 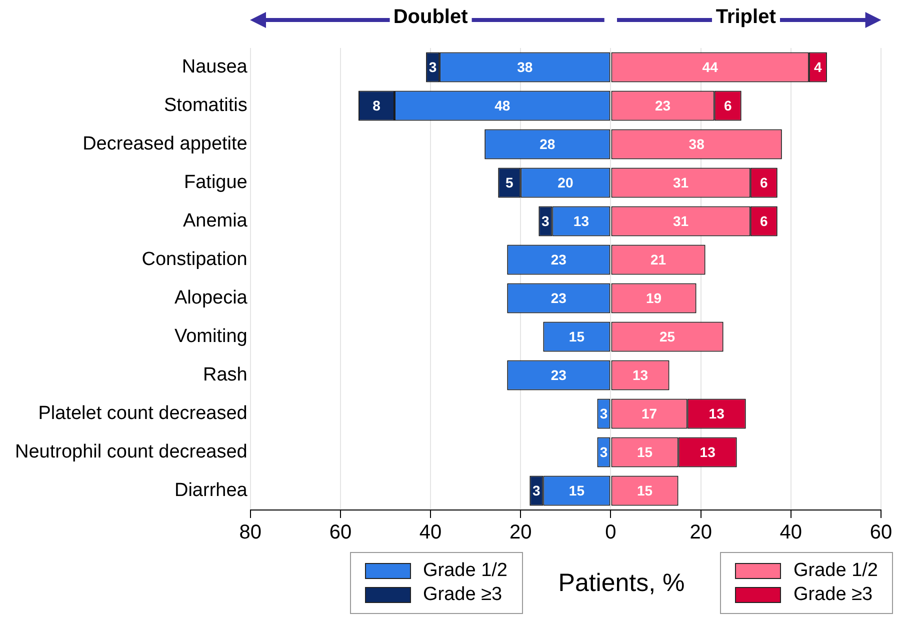 I want to click on y-tick-label: Constipation, so click(x=195, y=259).